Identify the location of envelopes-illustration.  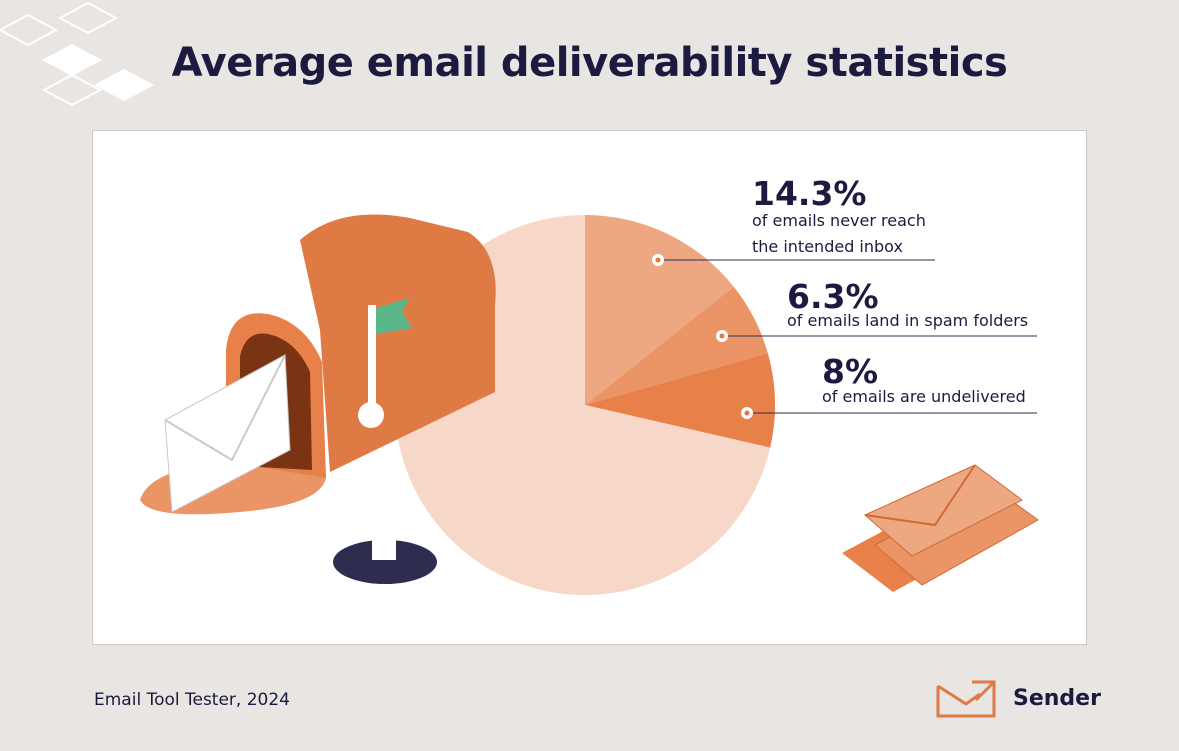
(940, 528).